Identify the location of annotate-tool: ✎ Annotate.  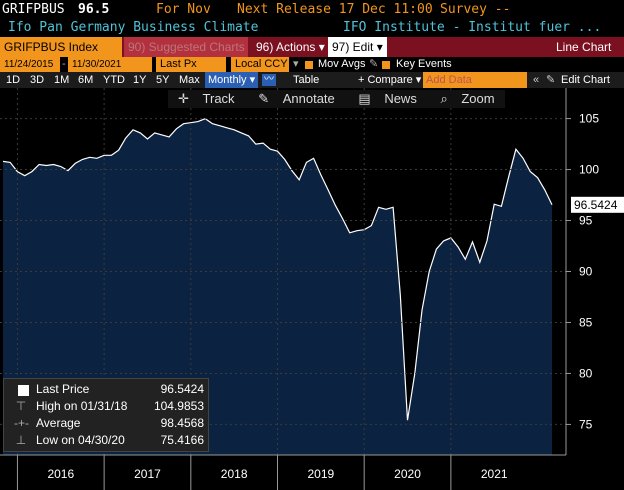
(296, 99).